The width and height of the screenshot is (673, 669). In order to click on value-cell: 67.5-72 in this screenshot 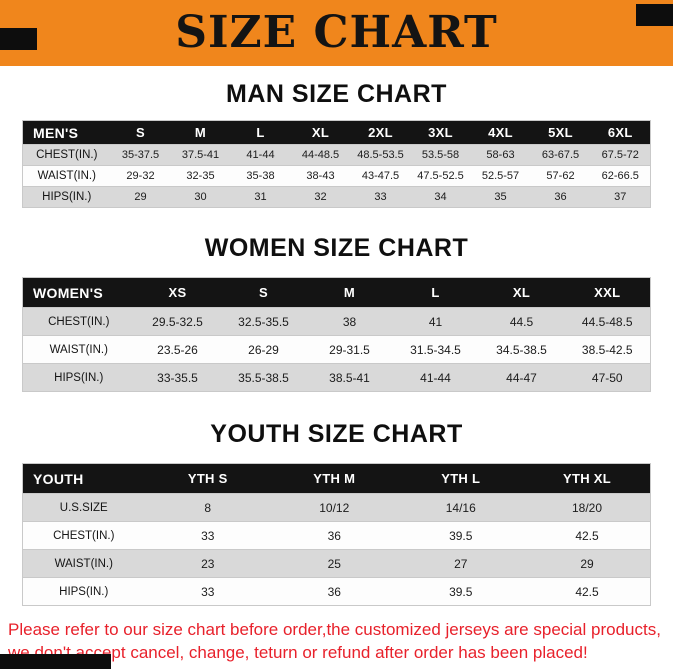, I will do `click(620, 155)`.